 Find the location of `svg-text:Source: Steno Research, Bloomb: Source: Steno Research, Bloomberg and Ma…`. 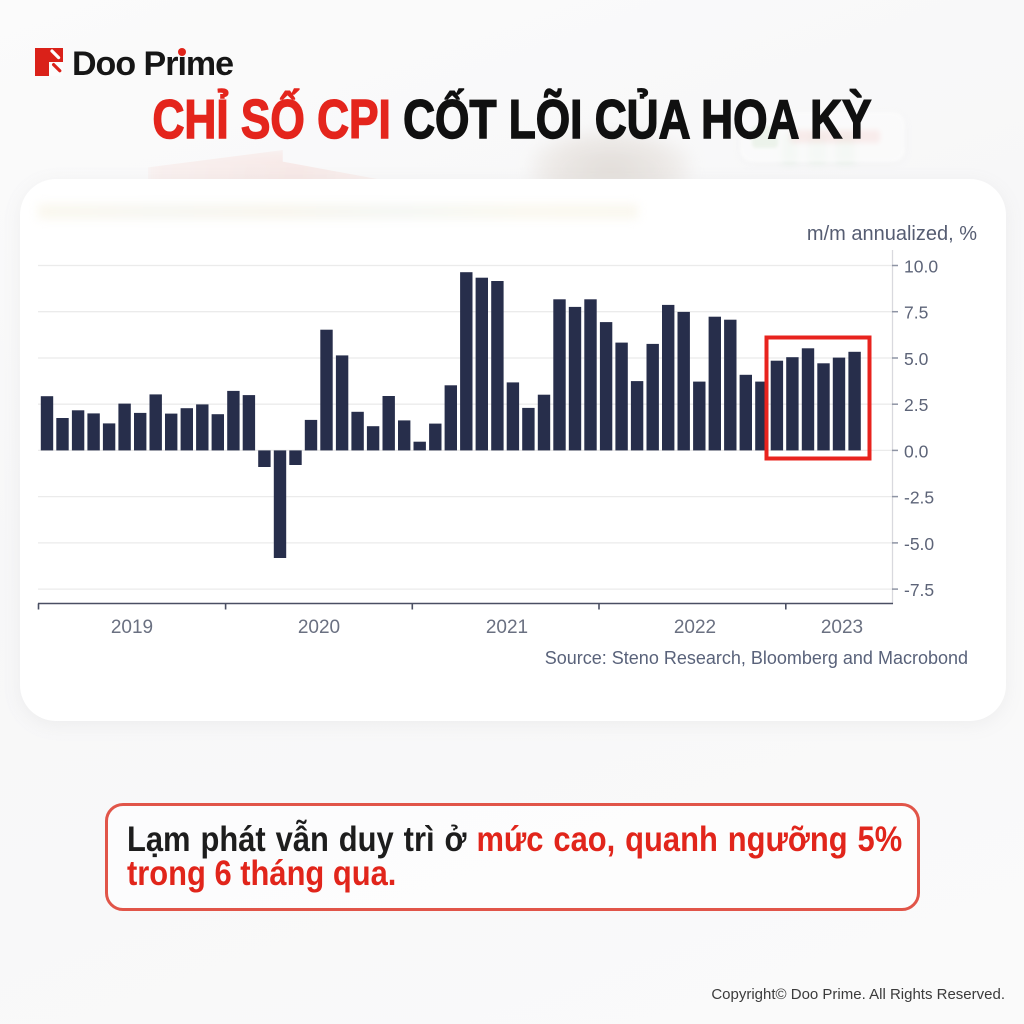

svg-text:Source: Steno Research, Bloomb: Source: Steno Research, Bloomberg and Ma… is located at coordinates (756, 658).